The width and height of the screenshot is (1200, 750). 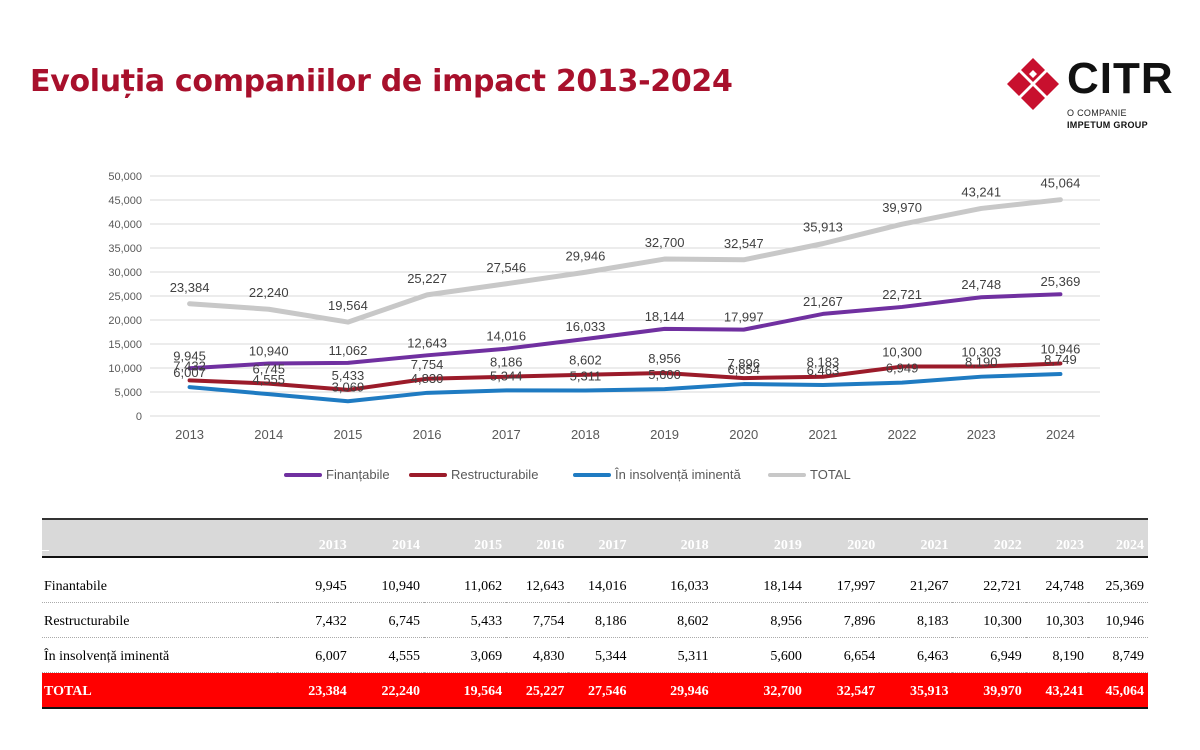 I want to click on x-tick-label: 2022, so click(x=902, y=434).